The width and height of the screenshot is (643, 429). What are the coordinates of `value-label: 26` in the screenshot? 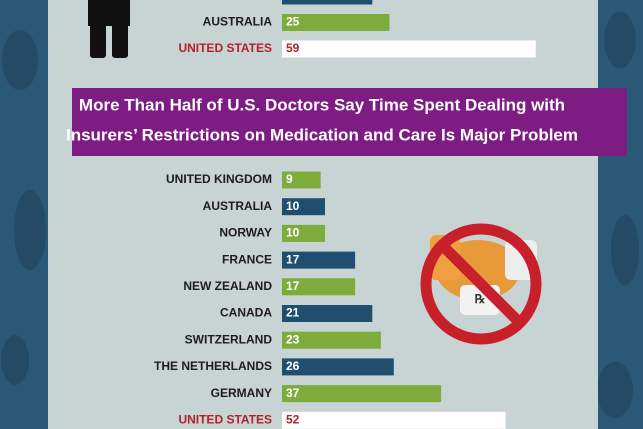 It's located at (293, 366).